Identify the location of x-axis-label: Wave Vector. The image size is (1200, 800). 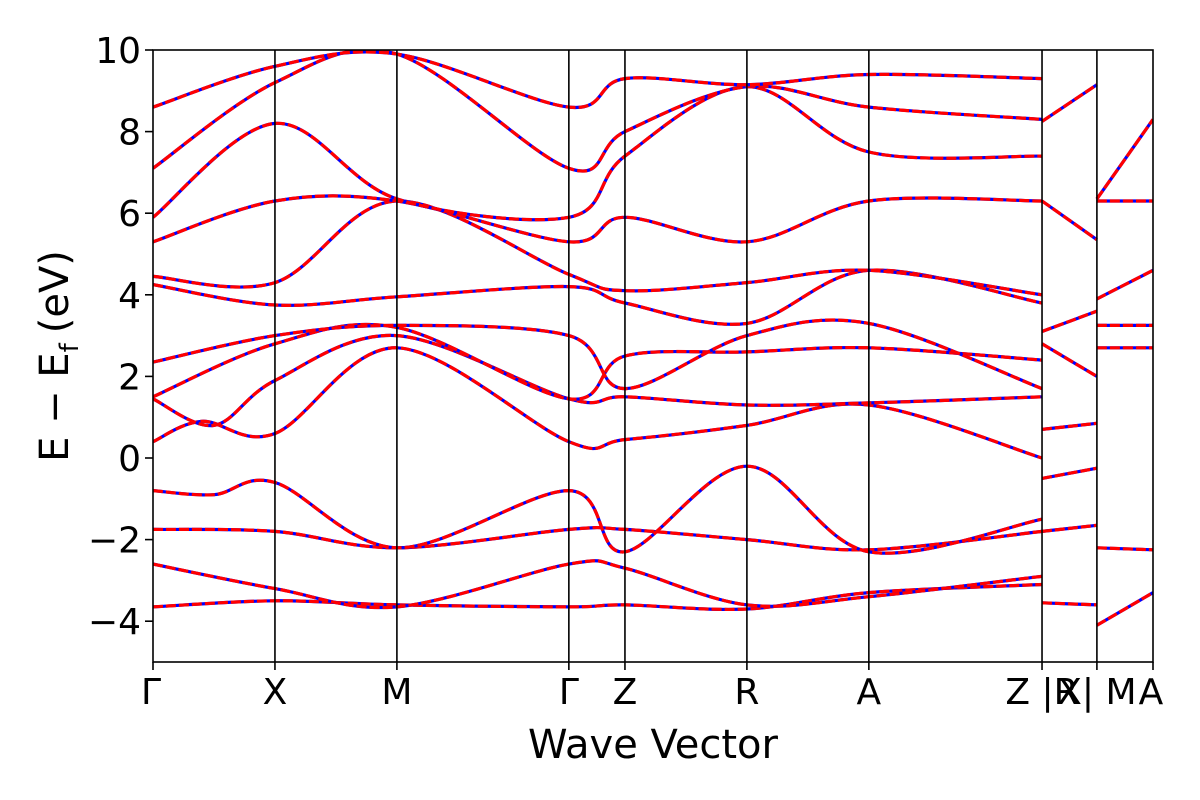
(653, 745).